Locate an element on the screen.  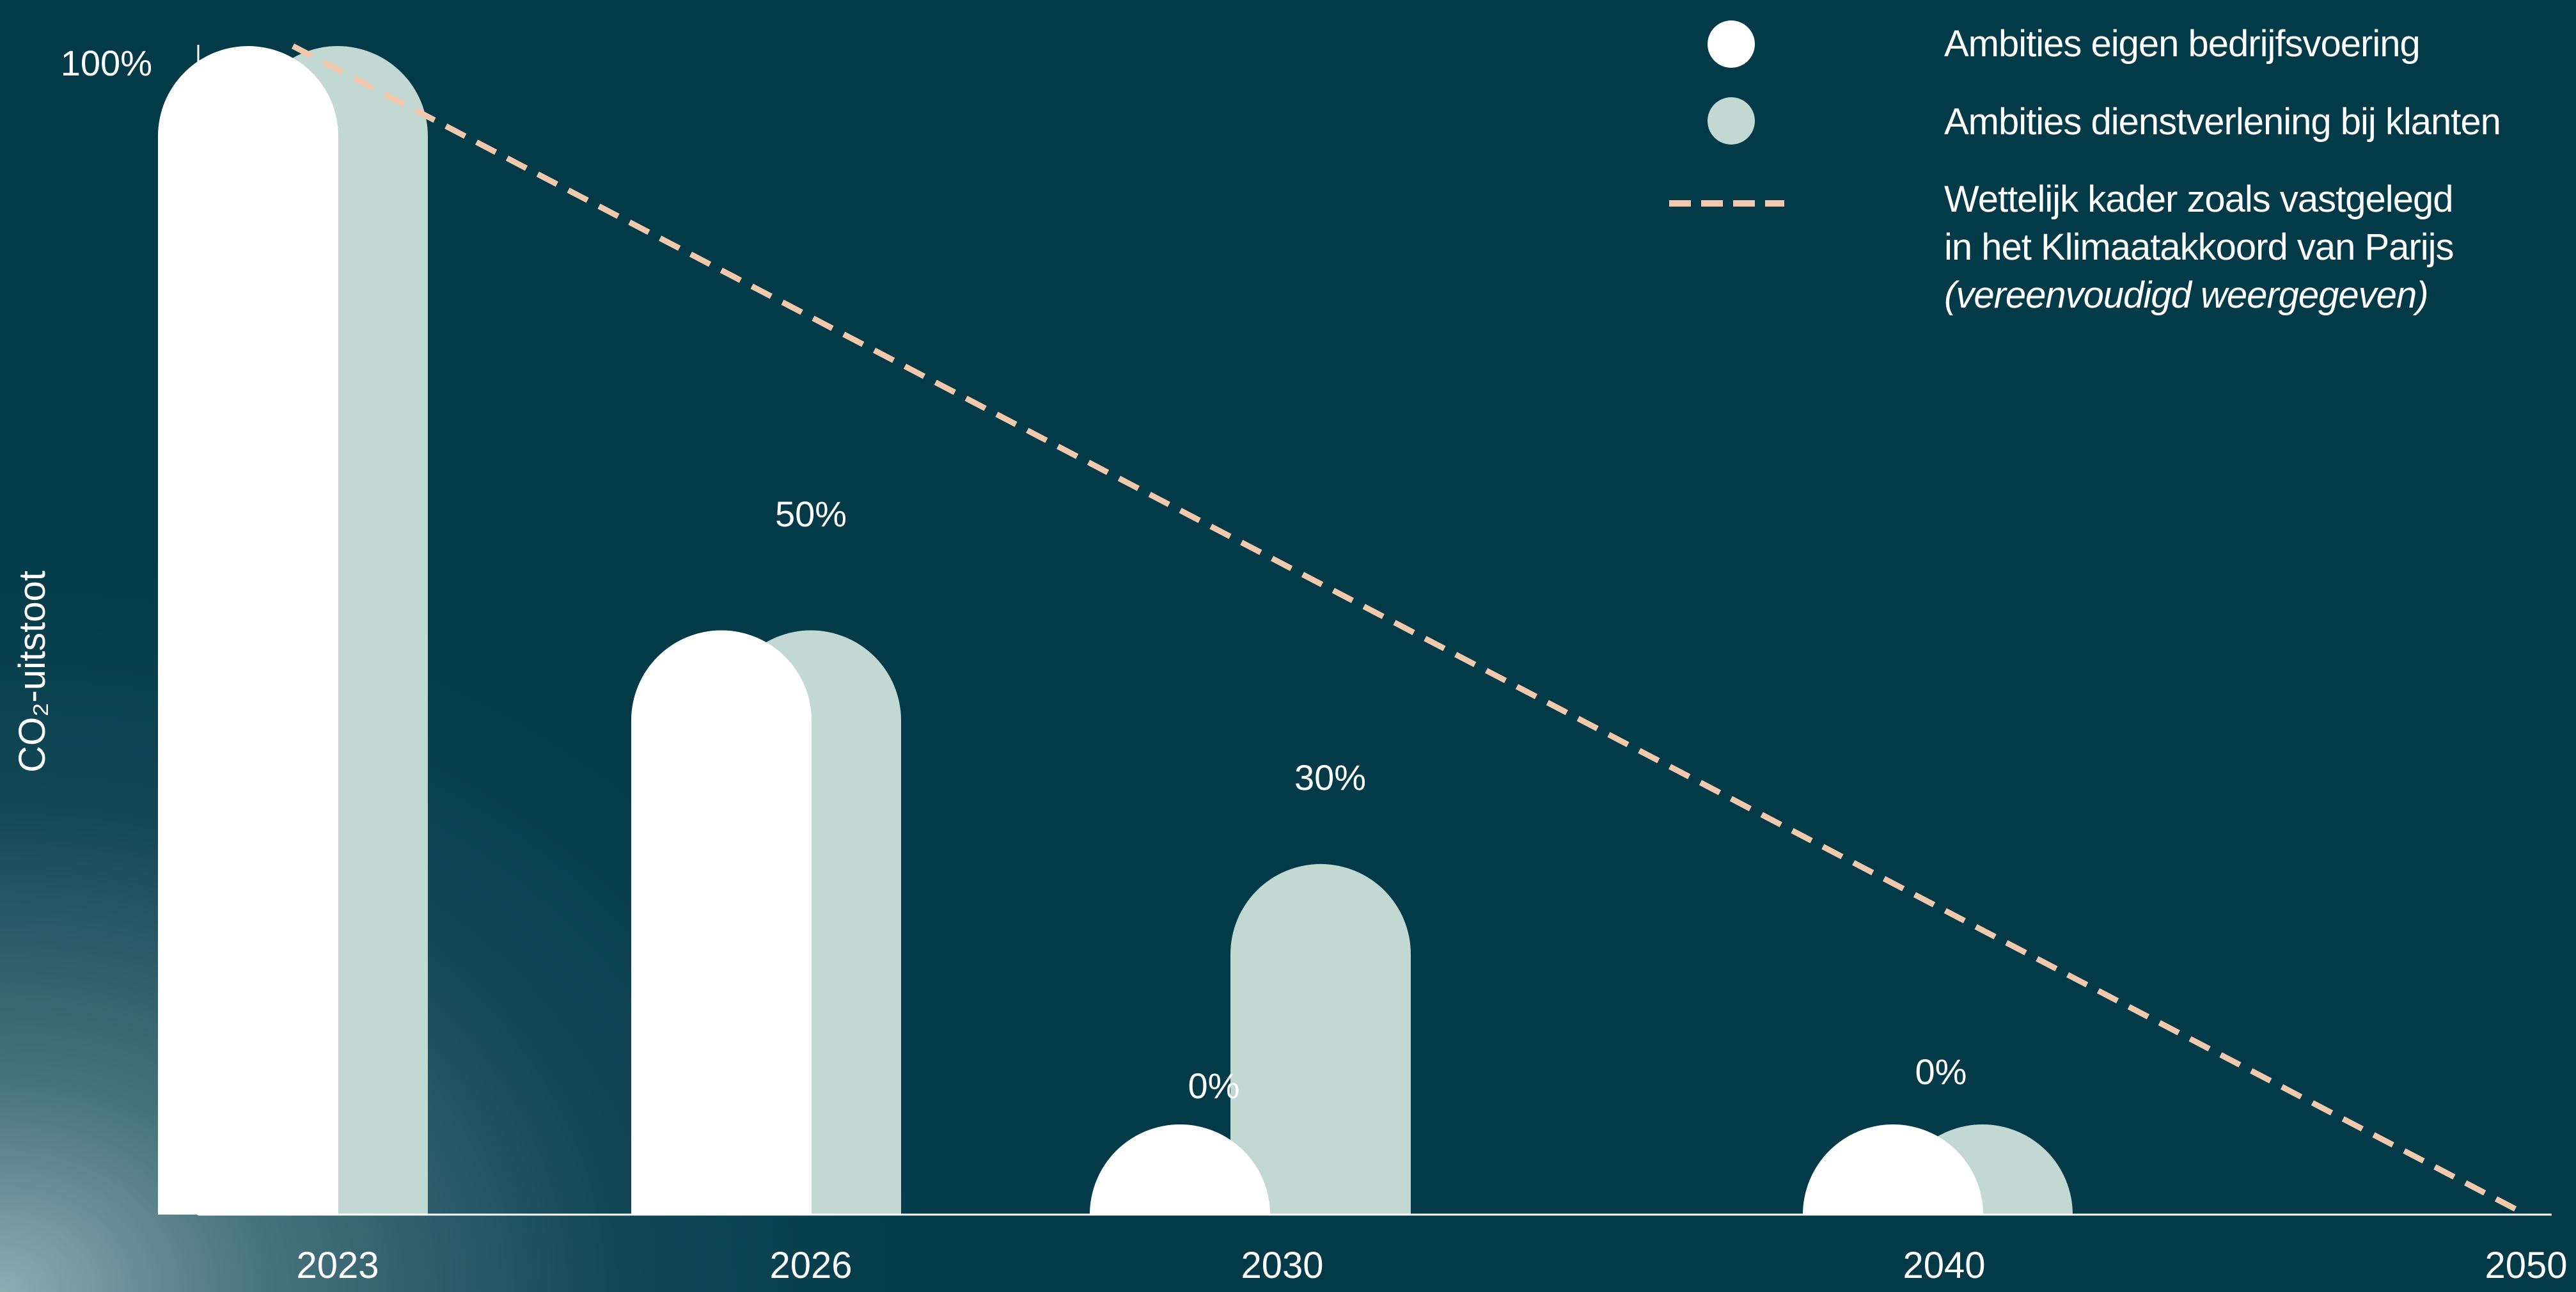
x-tick-label-2026: 2026 is located at coordinates (810, 1265).